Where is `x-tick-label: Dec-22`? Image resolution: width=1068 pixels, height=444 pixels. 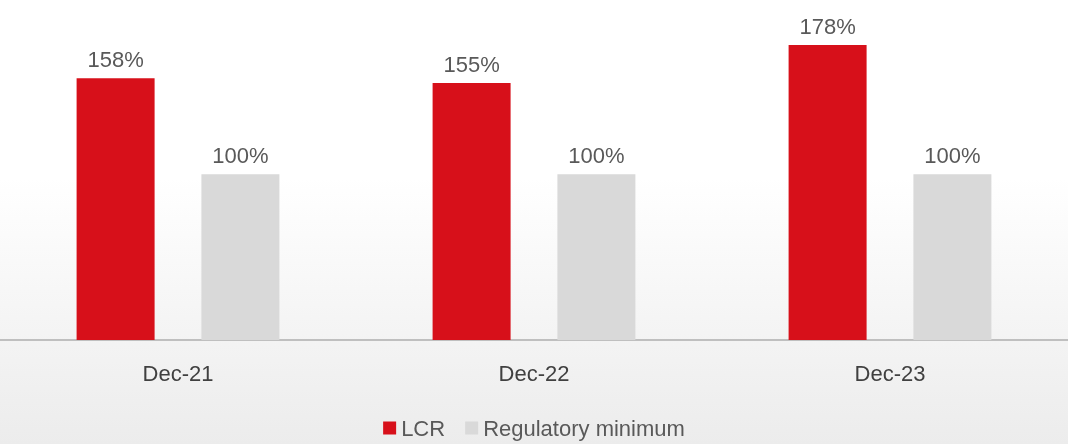
x-tick-label: Dec-22 is located at coordinates (534, 373).